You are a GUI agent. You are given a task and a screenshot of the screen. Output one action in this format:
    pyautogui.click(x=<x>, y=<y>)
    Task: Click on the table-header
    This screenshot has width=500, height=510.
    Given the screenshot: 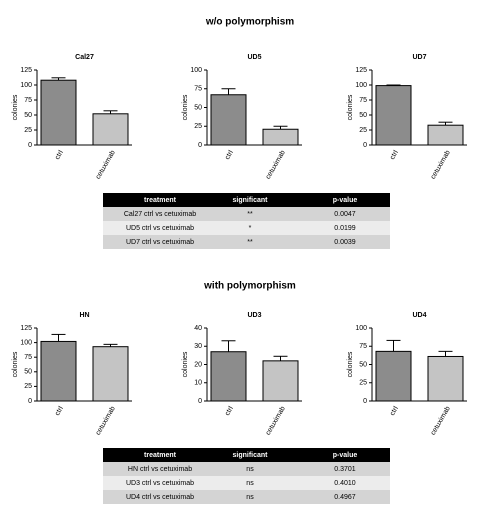 What is the action you would take?
    pyautogui.click(x=246, y=200)
    